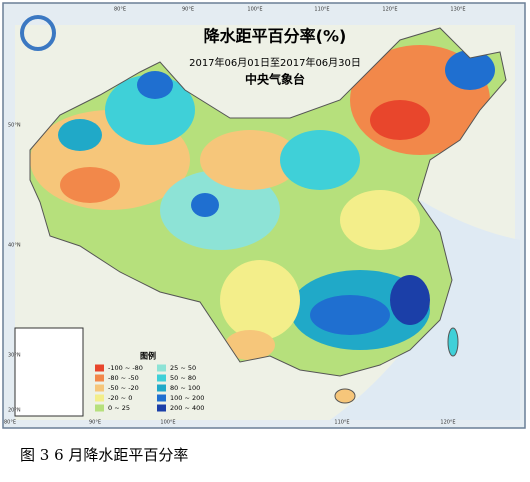 The width and height of the screenshot is (530, 482). I want to click on legend-label: -100 ~ -80, so click(125, 368).